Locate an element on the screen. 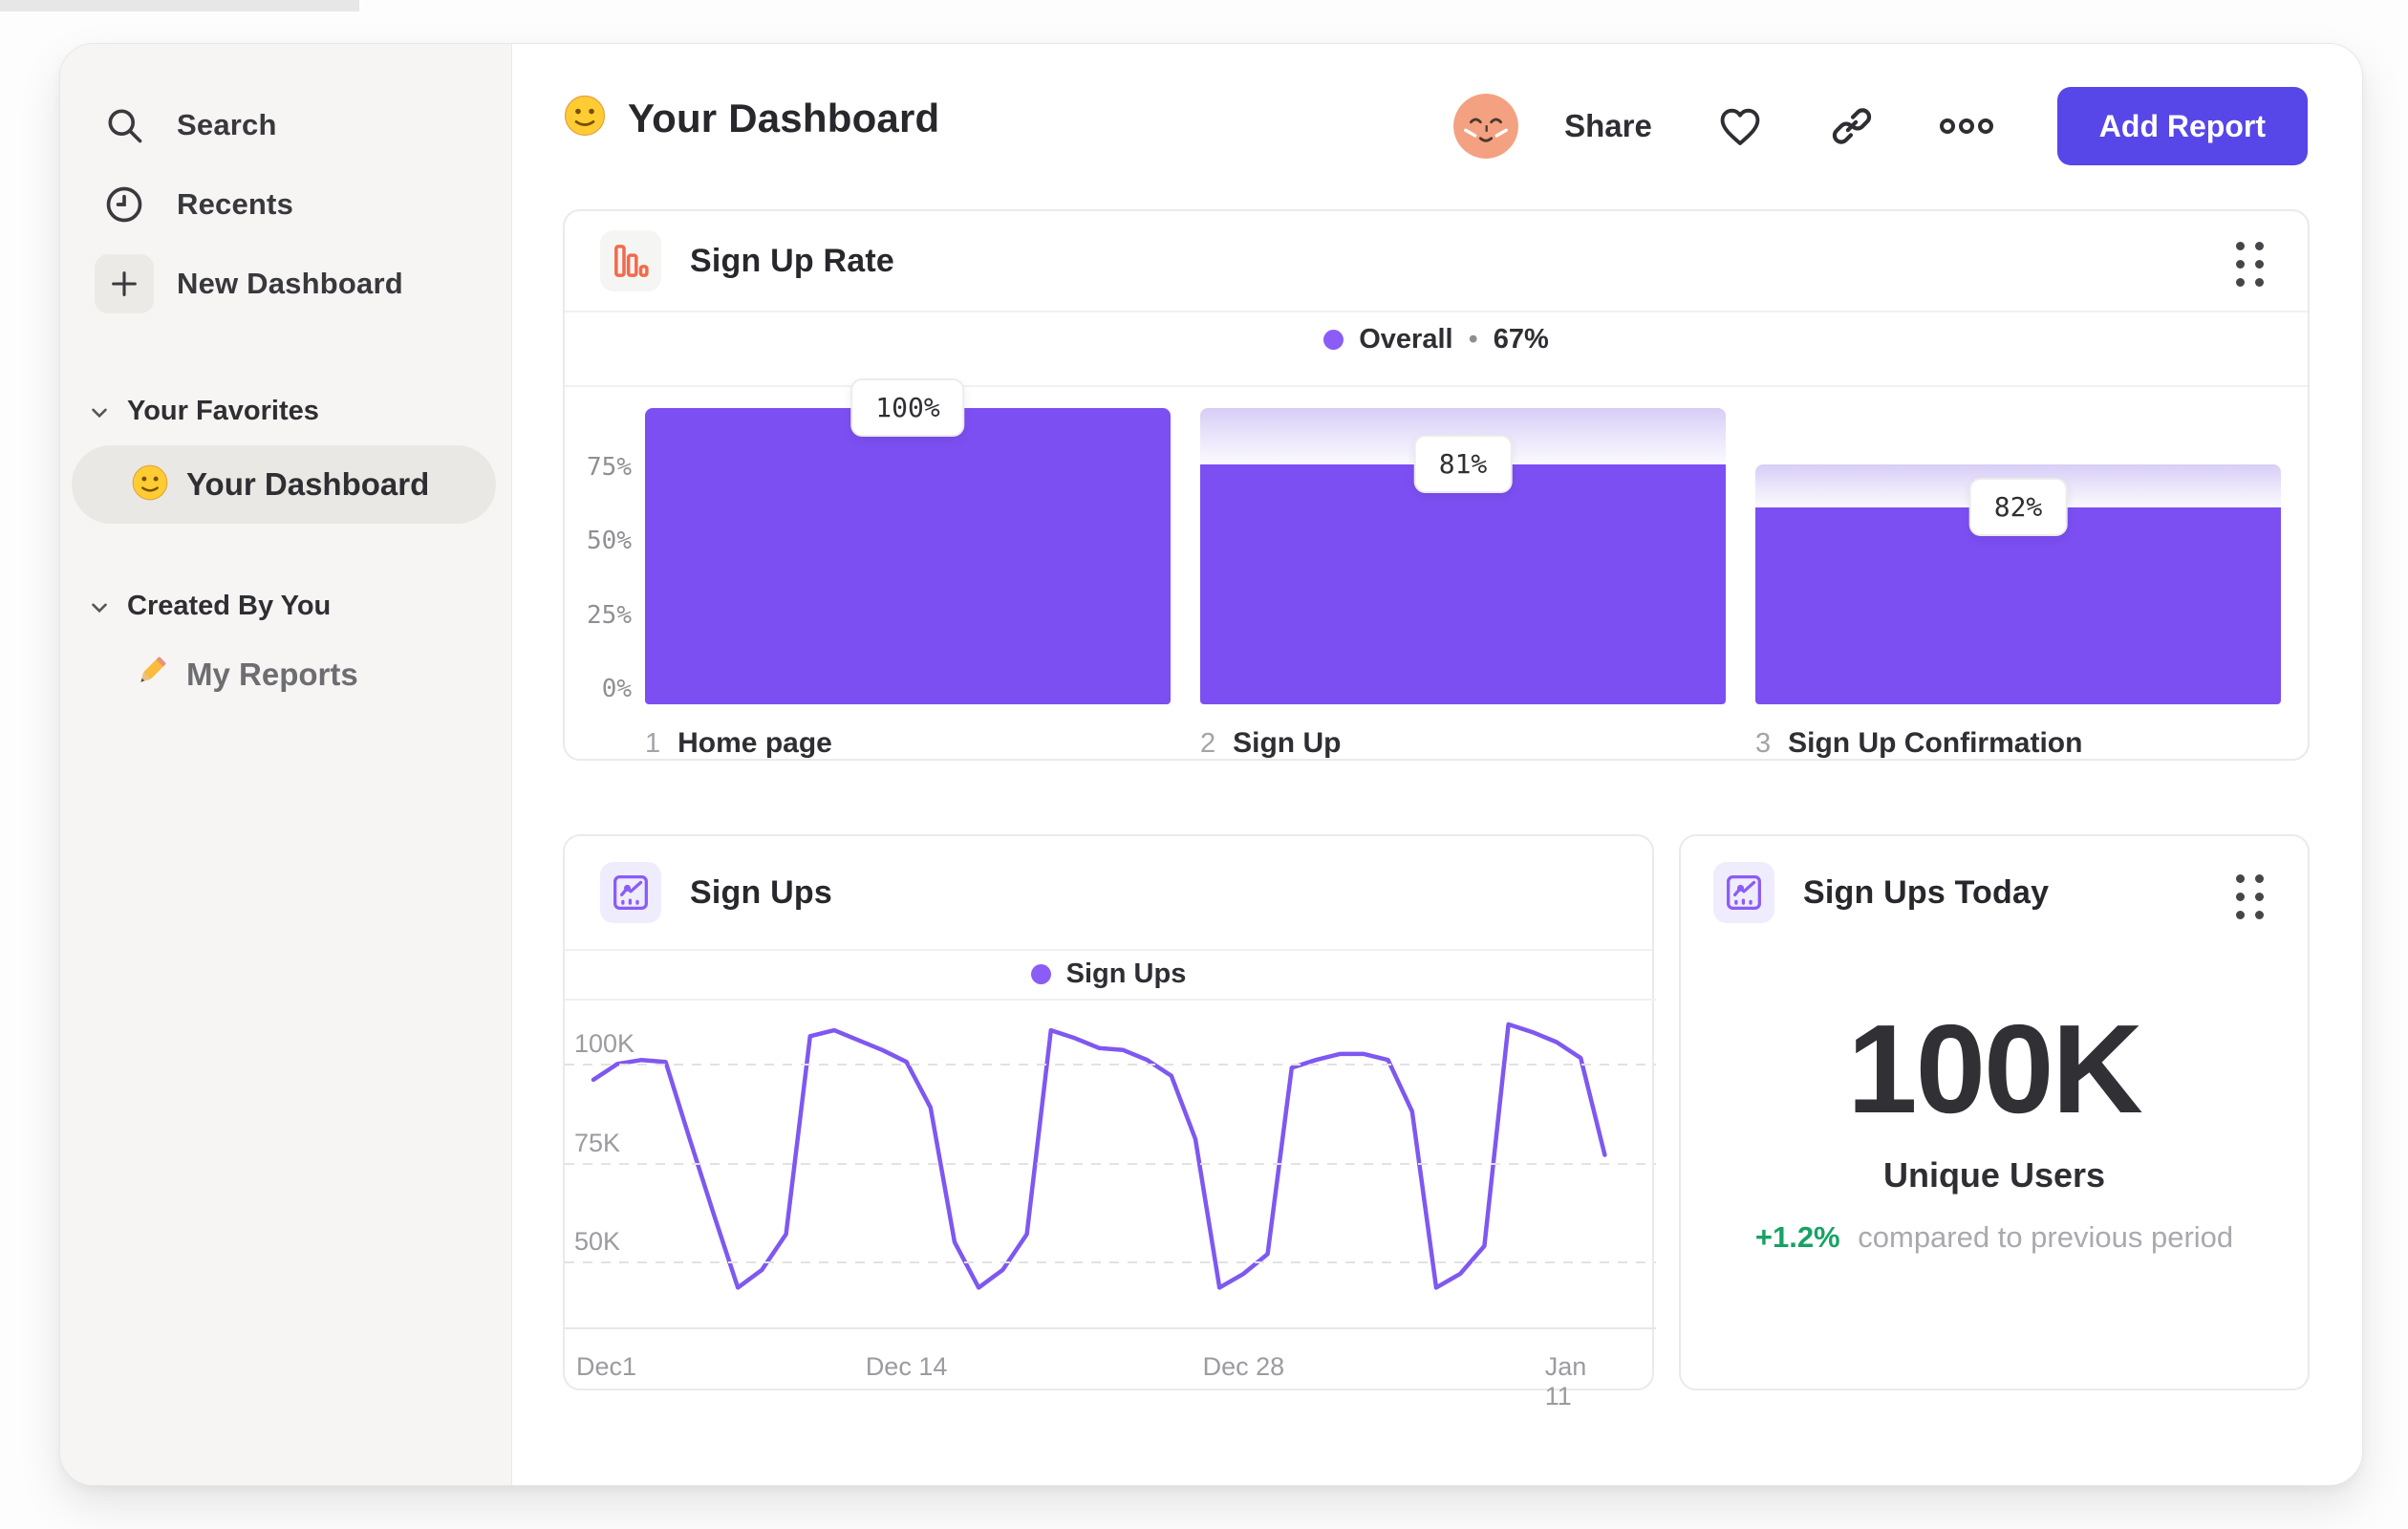  line-legend: Sign Ups is located at coordinates (1109, 974).